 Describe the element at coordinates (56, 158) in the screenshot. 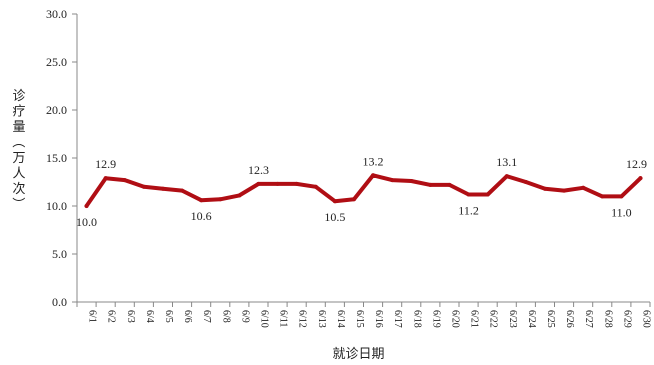

I see `y-tick-label: 15.0` at that location.